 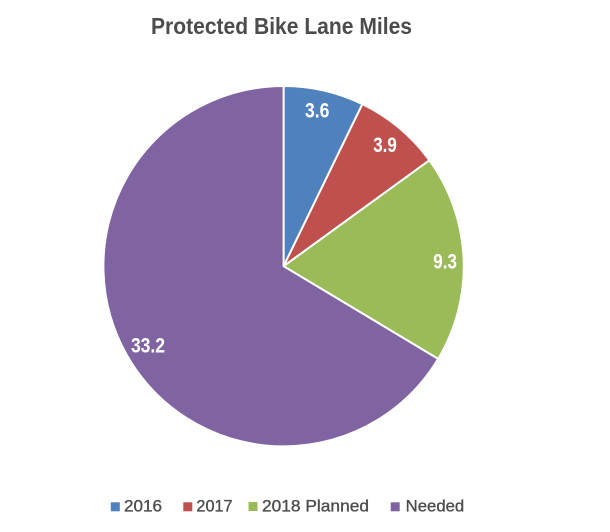 I want to click on svg-text: 33.2, so click(x=148, y=346).